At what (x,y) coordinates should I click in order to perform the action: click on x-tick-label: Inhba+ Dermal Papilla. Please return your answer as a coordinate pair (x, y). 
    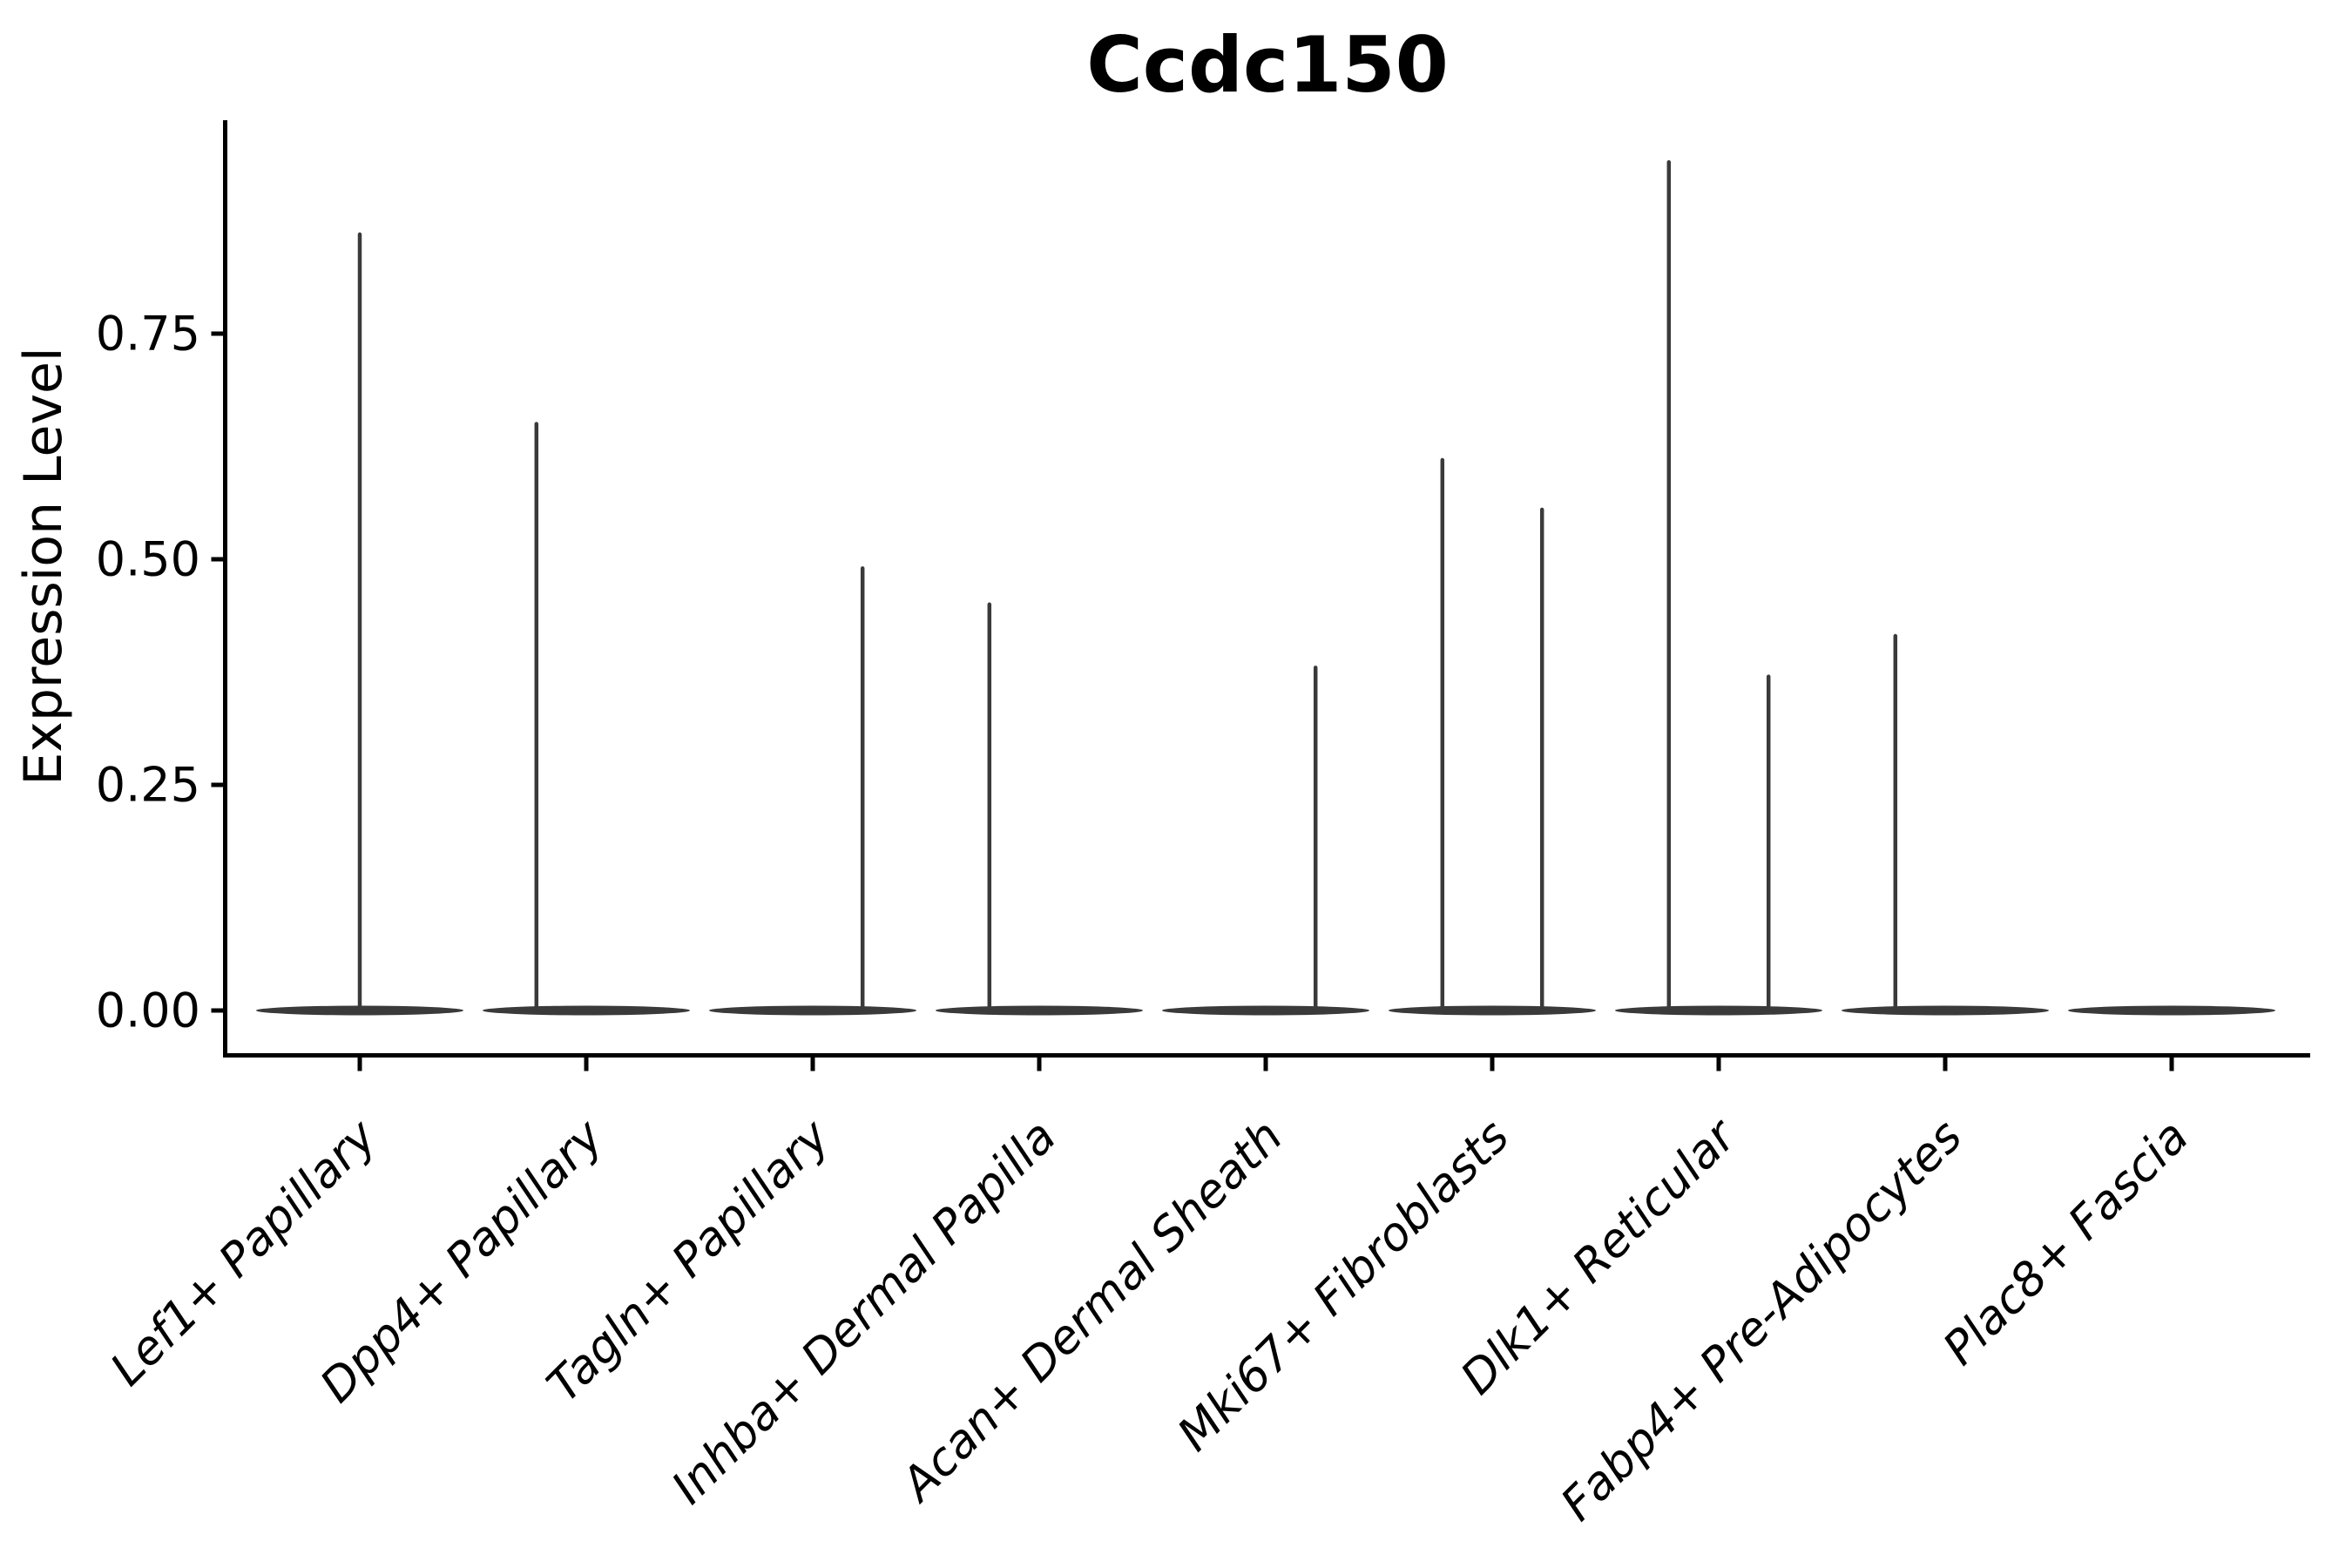
    Looking at the image, I should click on (864, 1312).